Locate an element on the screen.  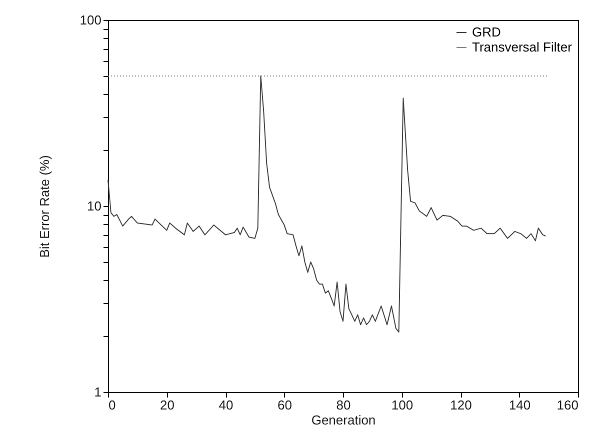
y-tick-label: 100 is located at coordinates (91, 20).